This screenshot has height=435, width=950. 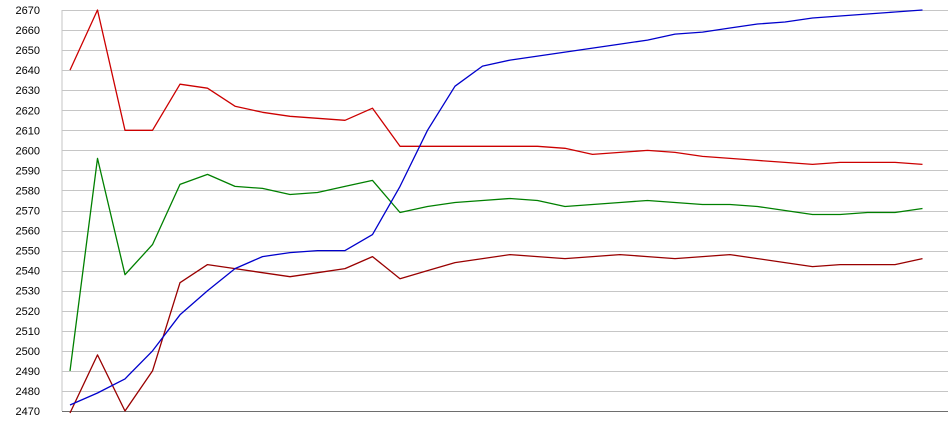 I want to click on y-axis-tick-label: 2590, so click(x=28, y=171).